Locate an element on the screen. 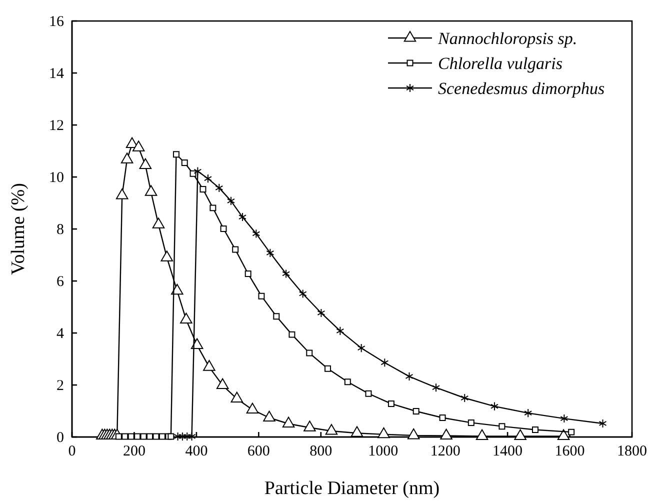  y-tick-label: 2 is located at coordinates (60, 386).